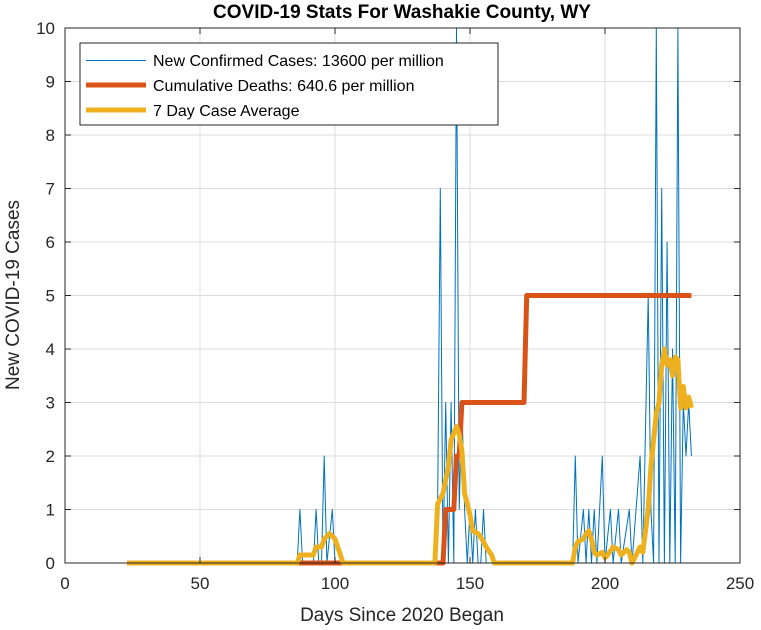  What do you see at coordinates (226, 111) in the screenshot?
I see `legend-label-7-day-average: 7 Day Case Average` at bounding box center [226, 111].